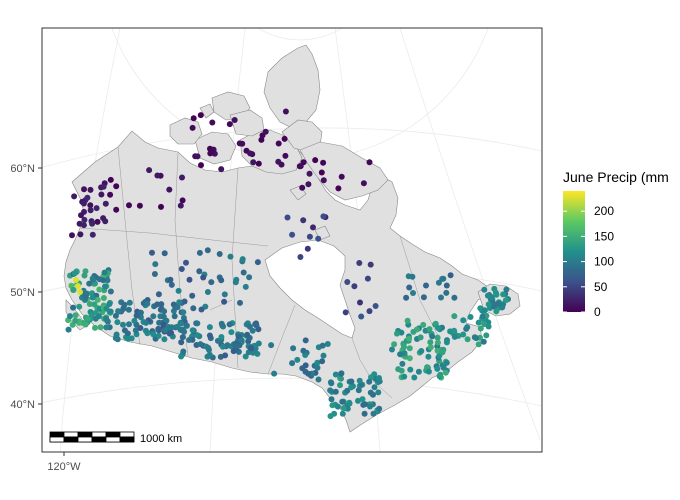 The height and width of the screenshot is (500, 680). Describe the element at coordinates (601, 287) in the screenshot. I see `legend-label: 50` at that location.